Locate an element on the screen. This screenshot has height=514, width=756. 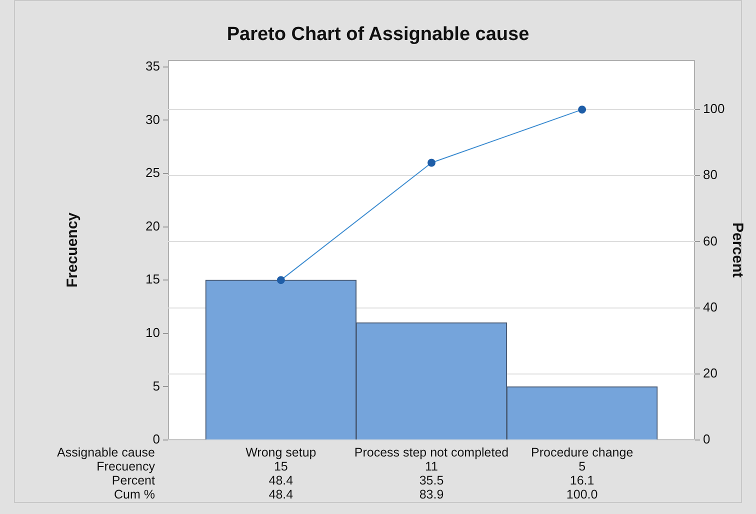
y-tick-label: 25 is located at coordinates (153, 172).